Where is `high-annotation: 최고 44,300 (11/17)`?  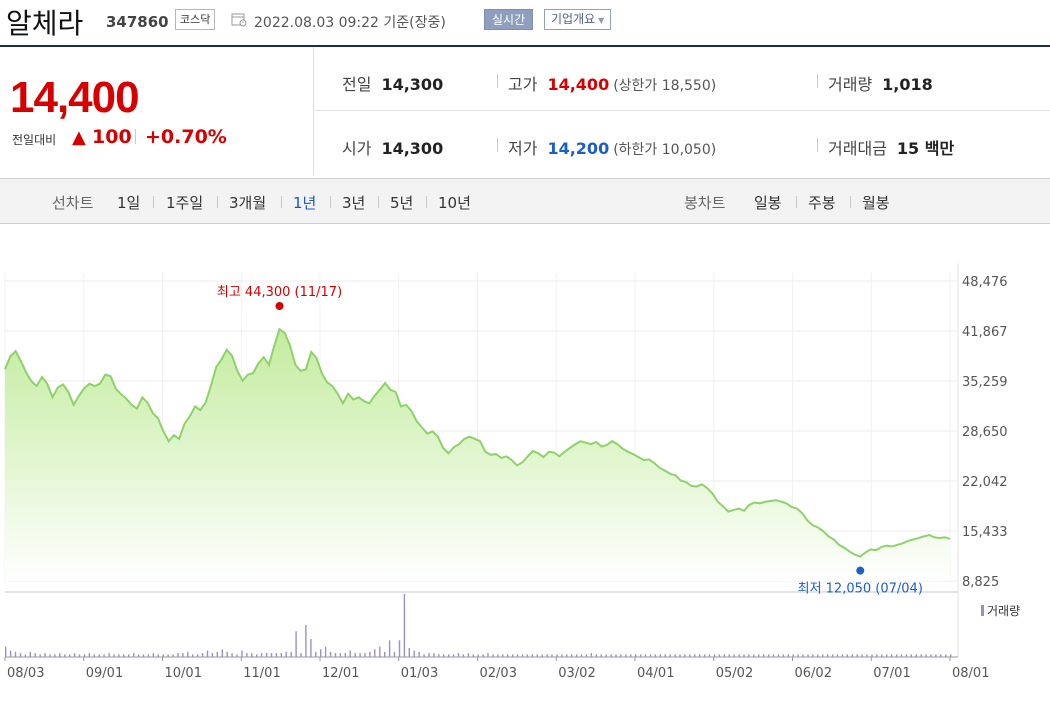 high-annotation: 최고 44,300 (11/17) is located at coordinates (279, 292).